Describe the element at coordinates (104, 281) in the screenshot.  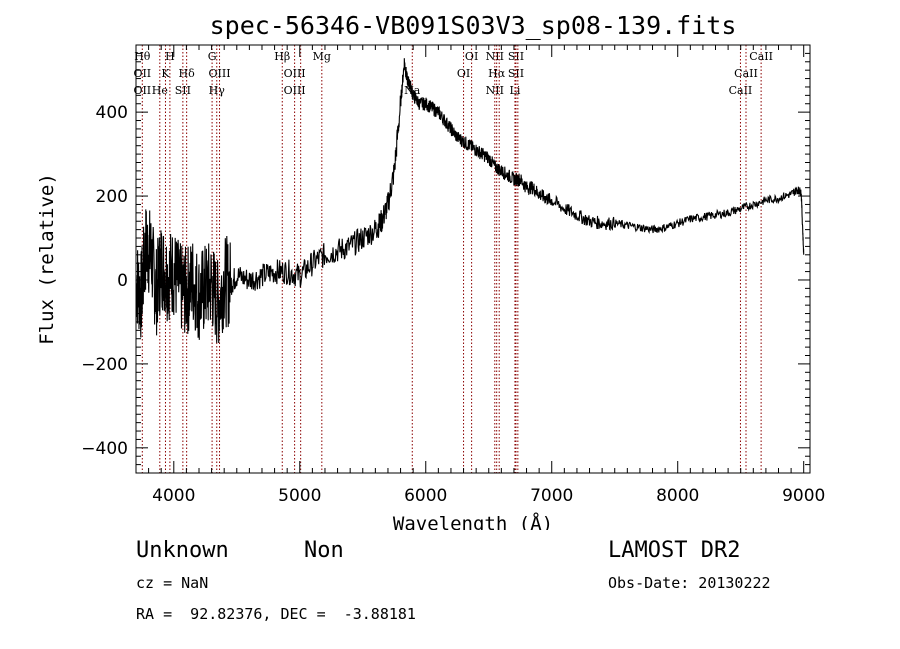
I see `y-tick-labels: −400 −200 0 200 400` at that location.